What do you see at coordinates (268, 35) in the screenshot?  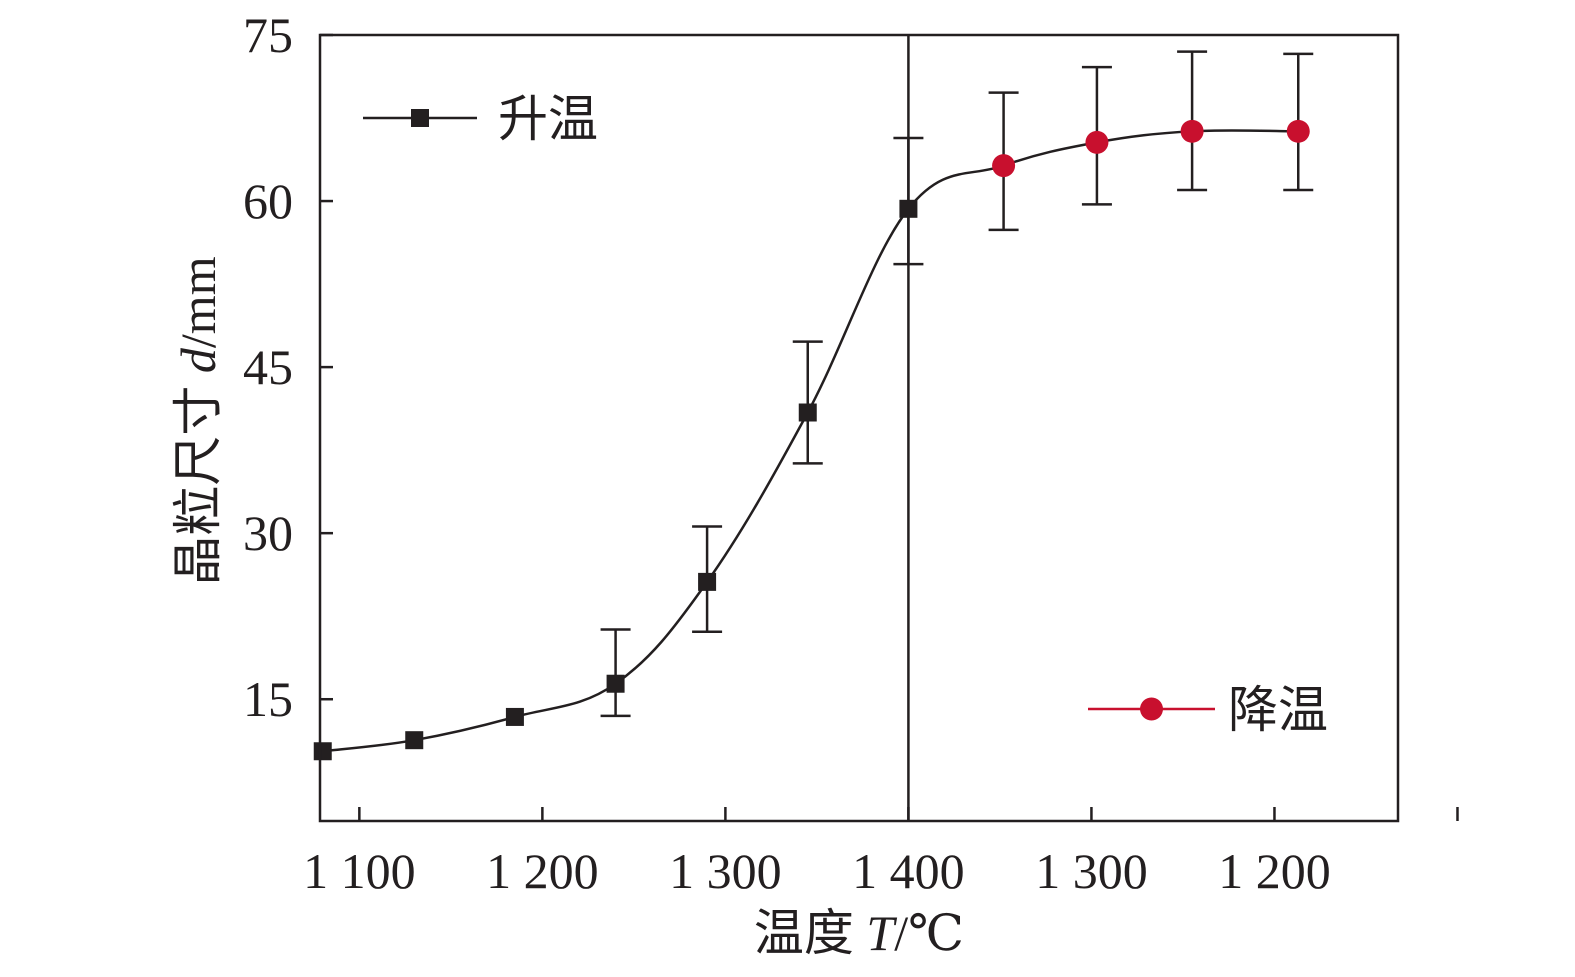 I see `y-tick-label: 75` at bounding box center [268, 35].